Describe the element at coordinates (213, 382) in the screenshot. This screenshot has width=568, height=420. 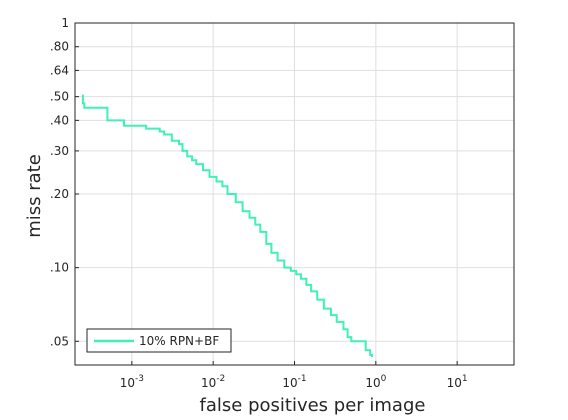
I see `x-tick-label: 10⁻²` at that location.